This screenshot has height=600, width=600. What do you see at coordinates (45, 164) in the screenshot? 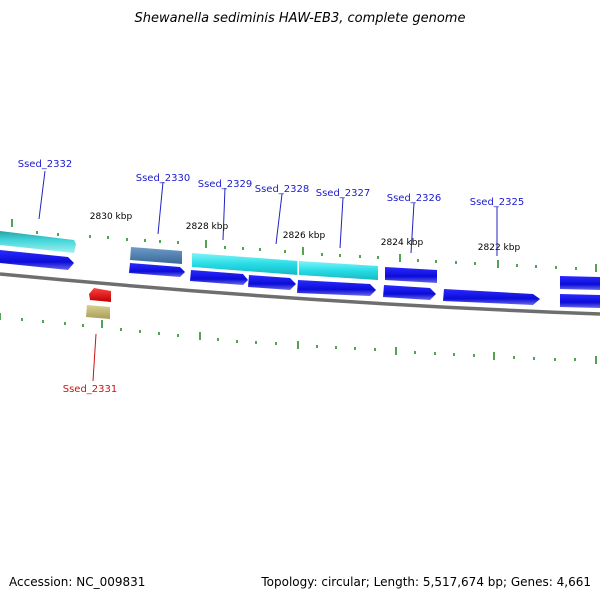
I see `gene-label-ssed-2332: Ssed_2332` at bounding box center [45, 164].